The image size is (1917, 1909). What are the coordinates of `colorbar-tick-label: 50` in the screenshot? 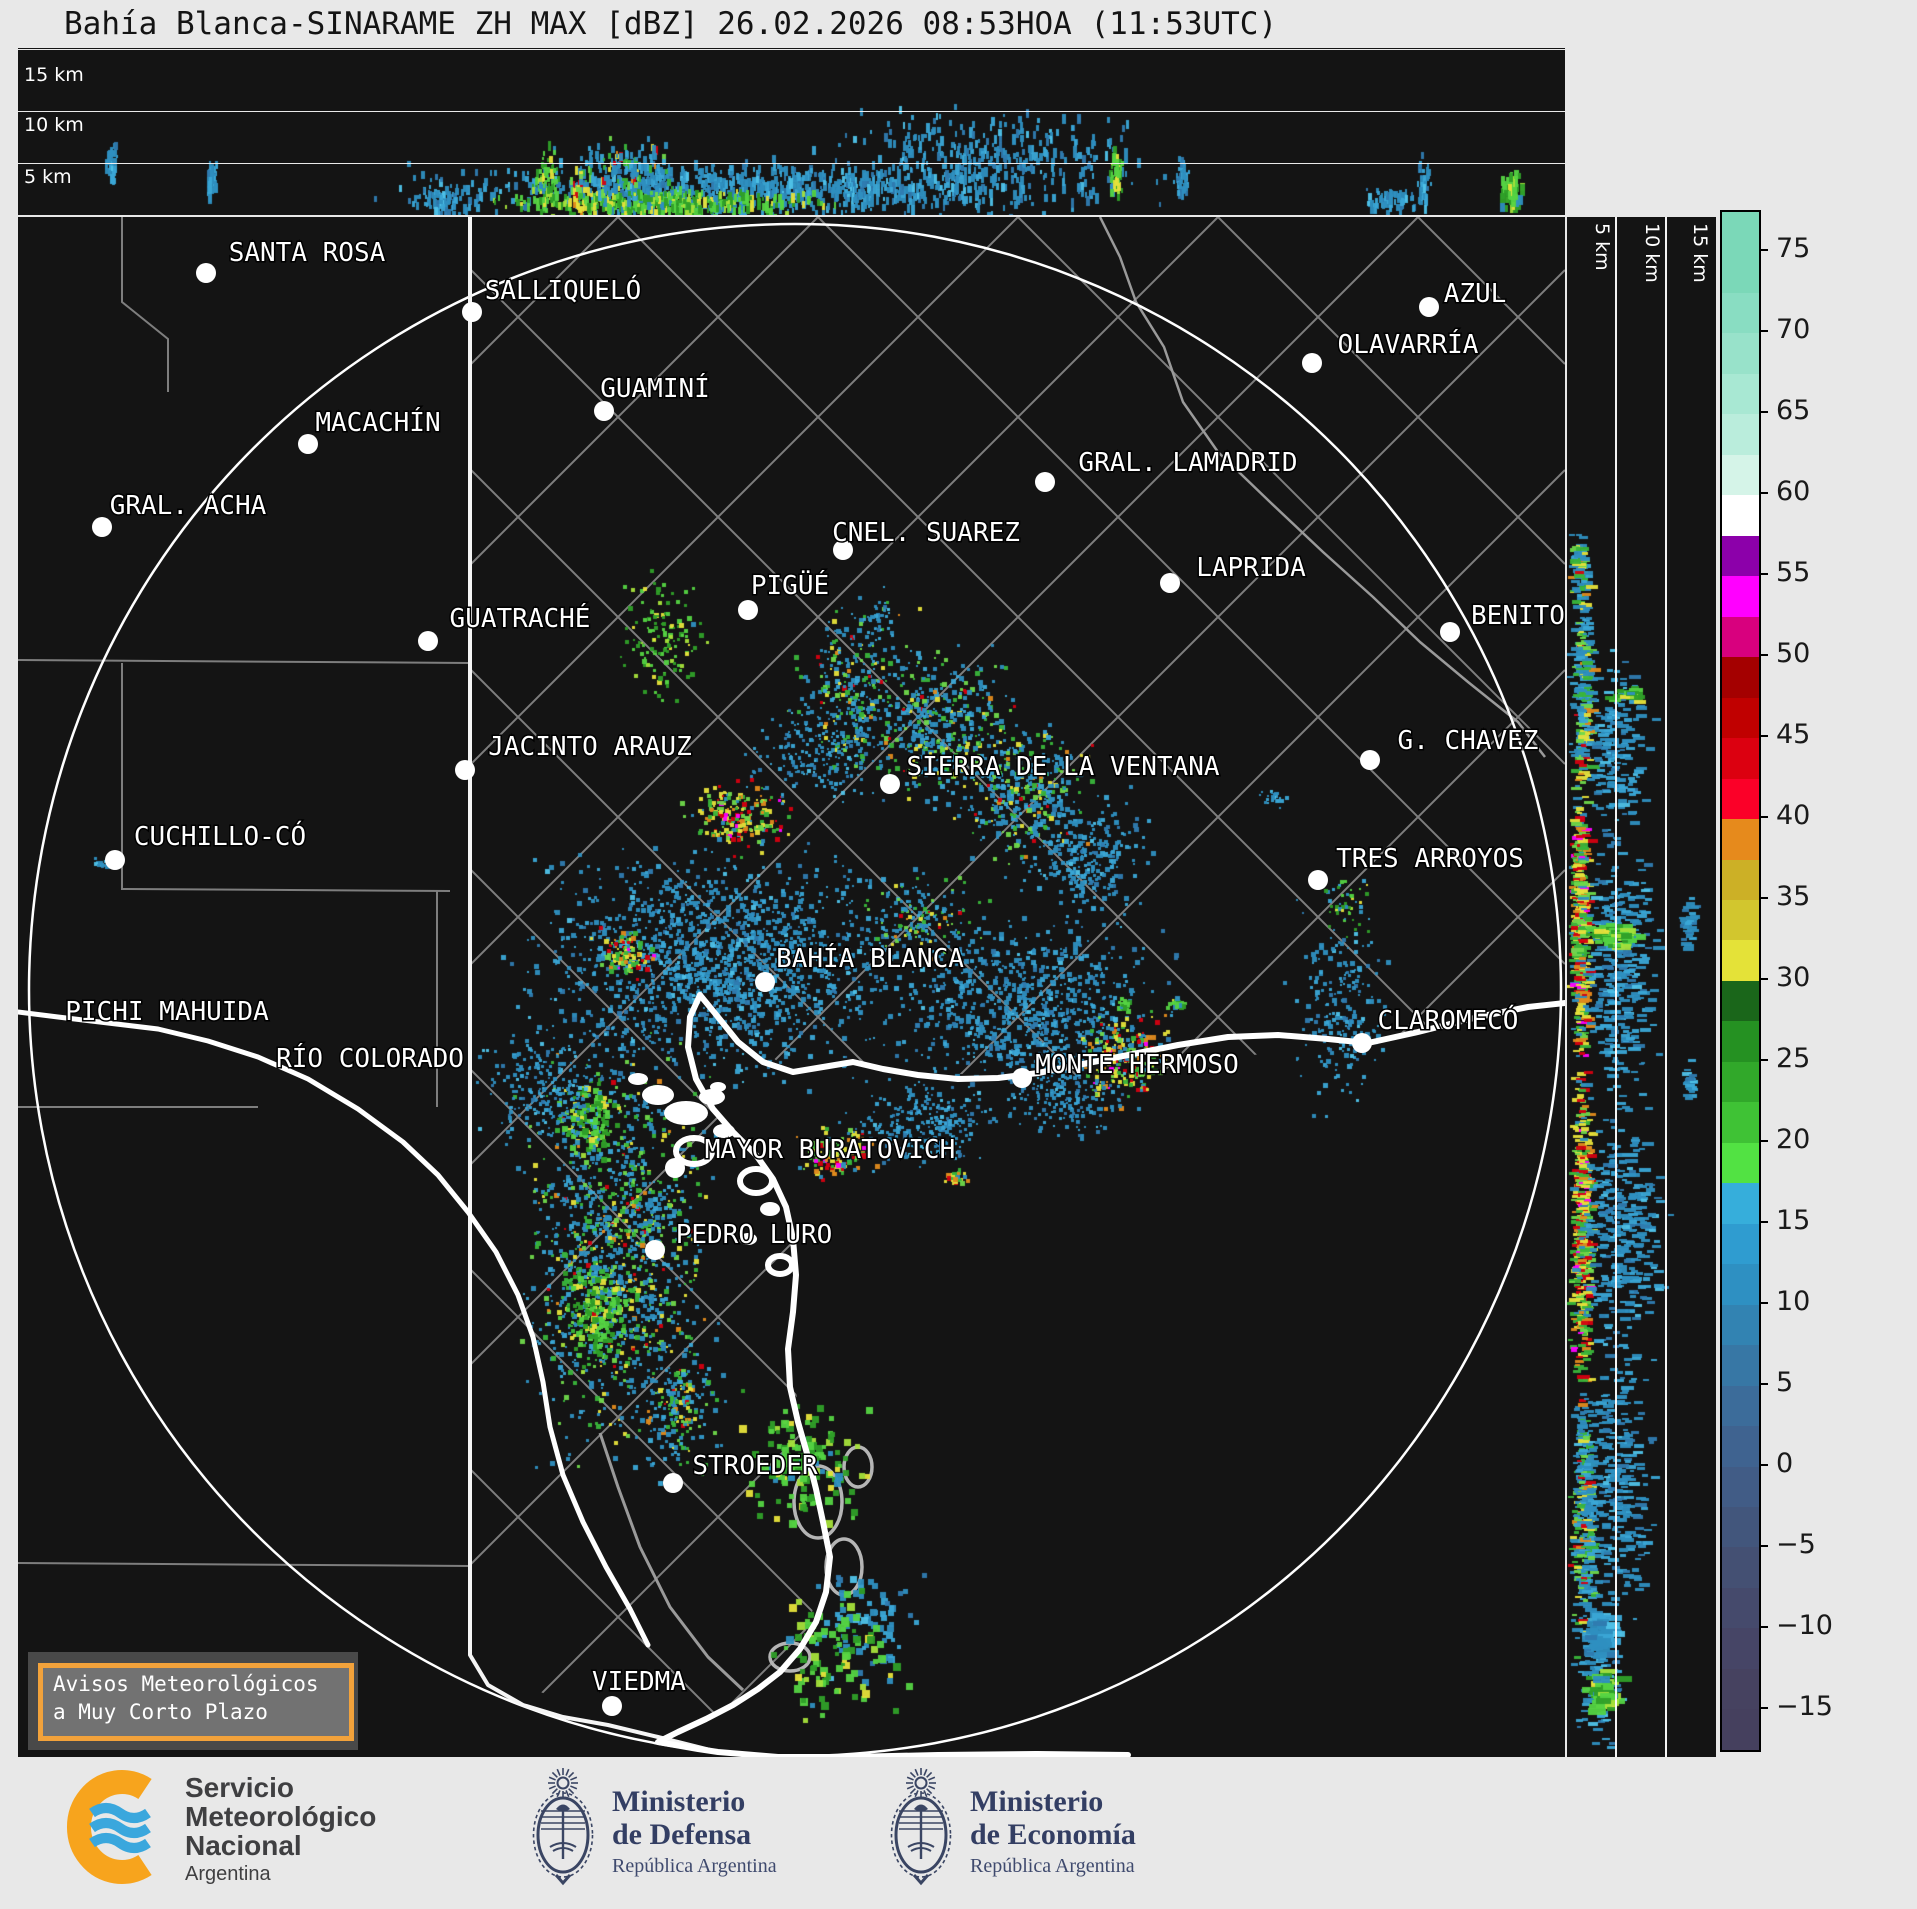 It's located at (1793, 654).